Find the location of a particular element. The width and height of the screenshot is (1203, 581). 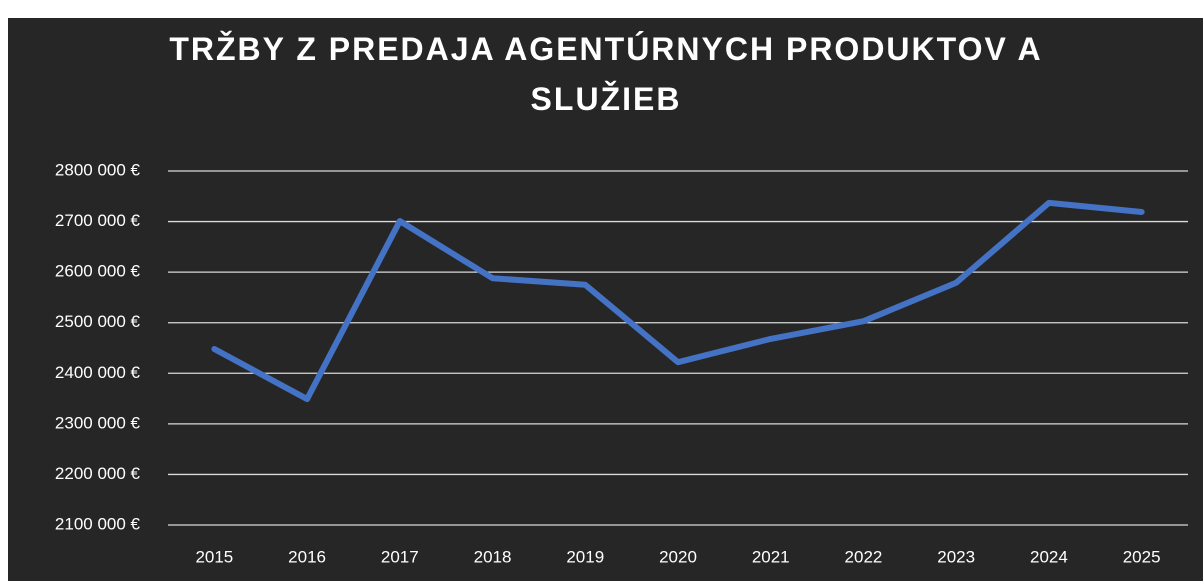

x-tick-label: 2020 is located at coordinates (678, 556).